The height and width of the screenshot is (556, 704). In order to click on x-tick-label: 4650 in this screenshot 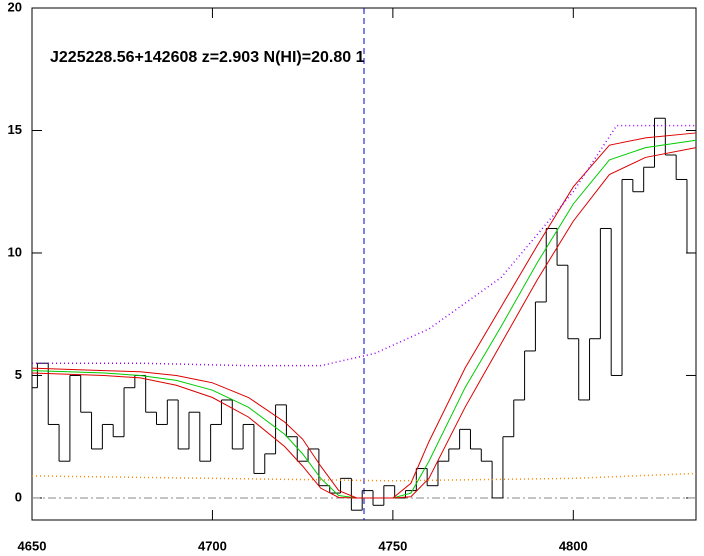, I will do `click(32, 545)`.